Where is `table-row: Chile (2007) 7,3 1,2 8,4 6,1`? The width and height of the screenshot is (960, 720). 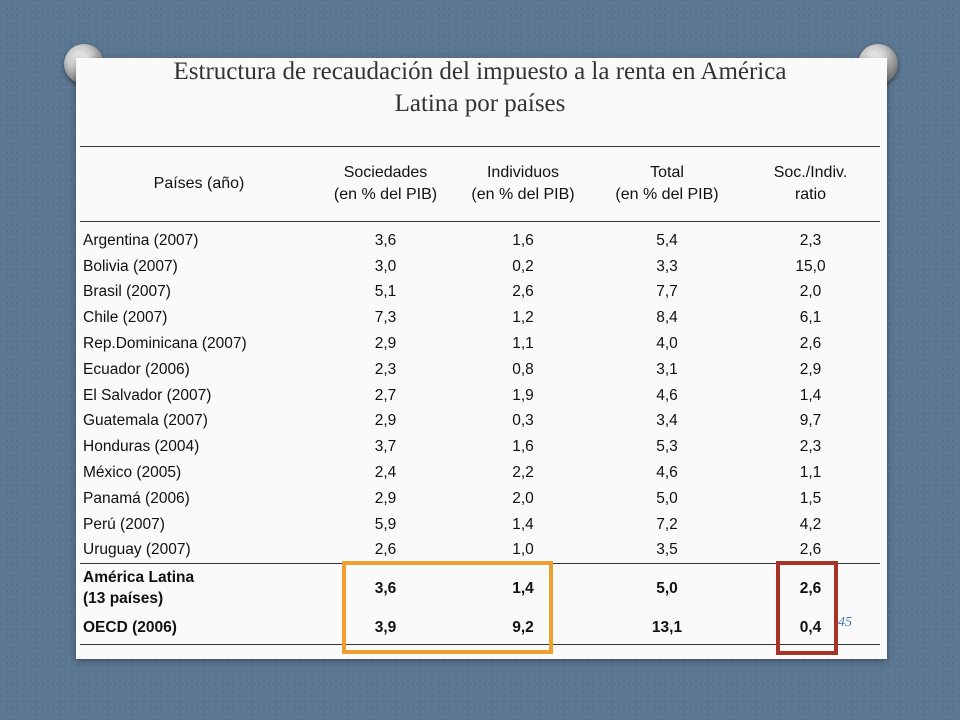
table-row: Chile (2007) 7,3 1,2 8,4 6,1 is located at coordinates (480, 318).